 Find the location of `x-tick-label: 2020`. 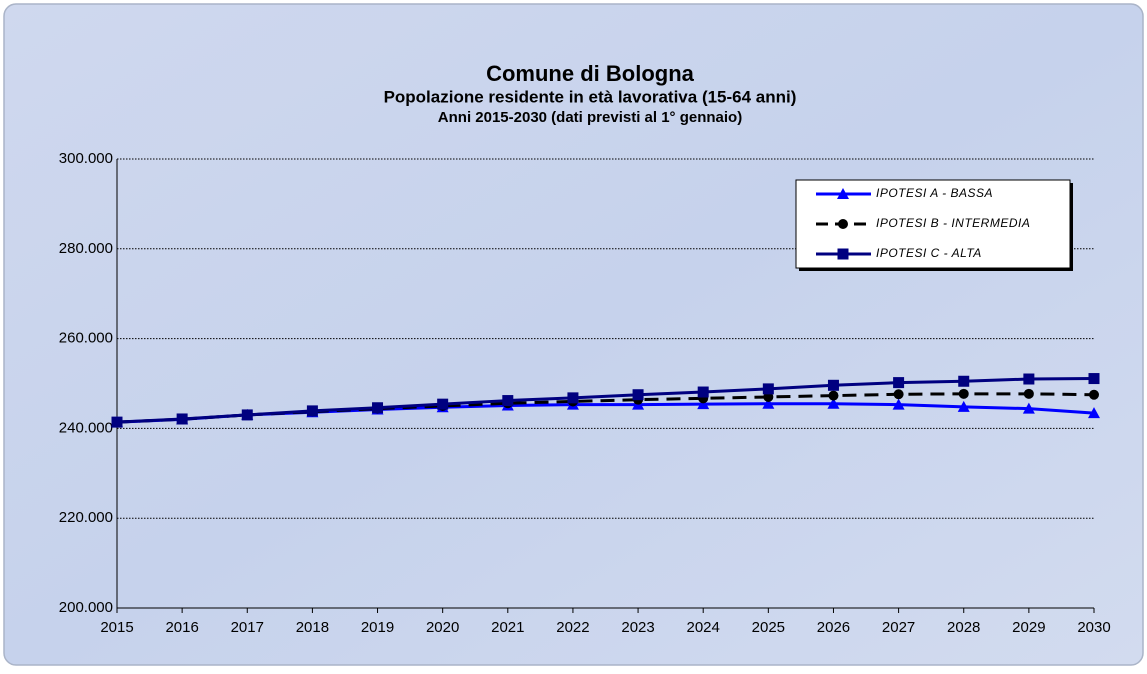

x-tick-label: 2020 is located at coordinates (442, 627).